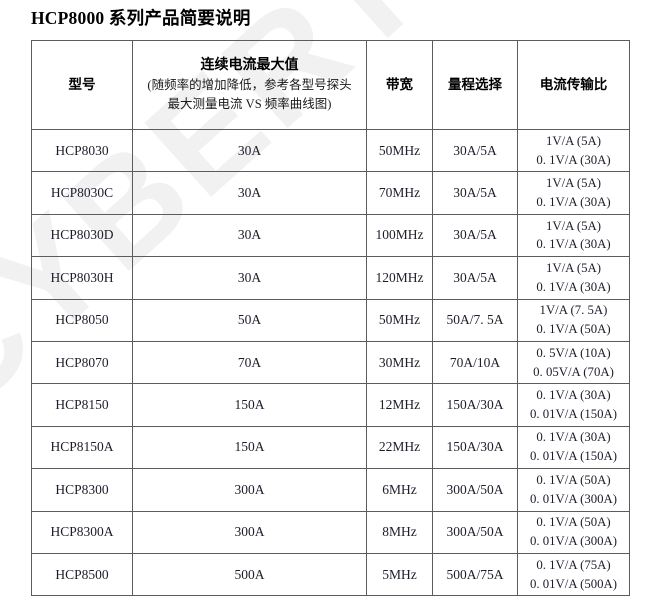  I want to click on cell-model: HCP8300, so click(82, 490).